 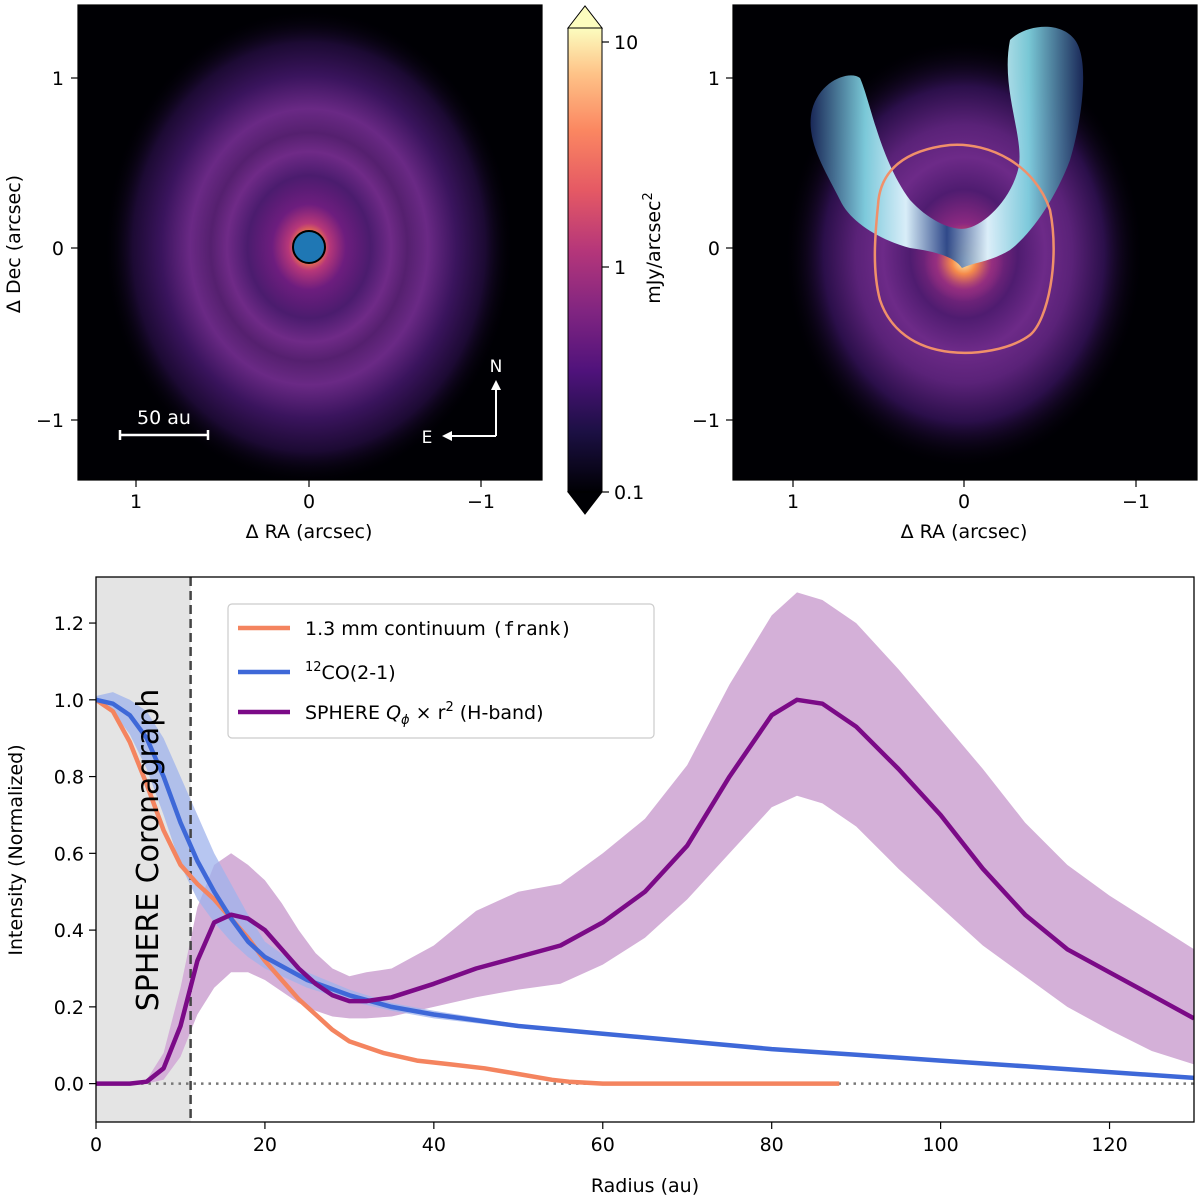 What do you see at coordinates (438, 629) in the screenshot?
I see `legend-continuum-label: 1.3 mm continuum (frank)` at bounding box center [438, 629].